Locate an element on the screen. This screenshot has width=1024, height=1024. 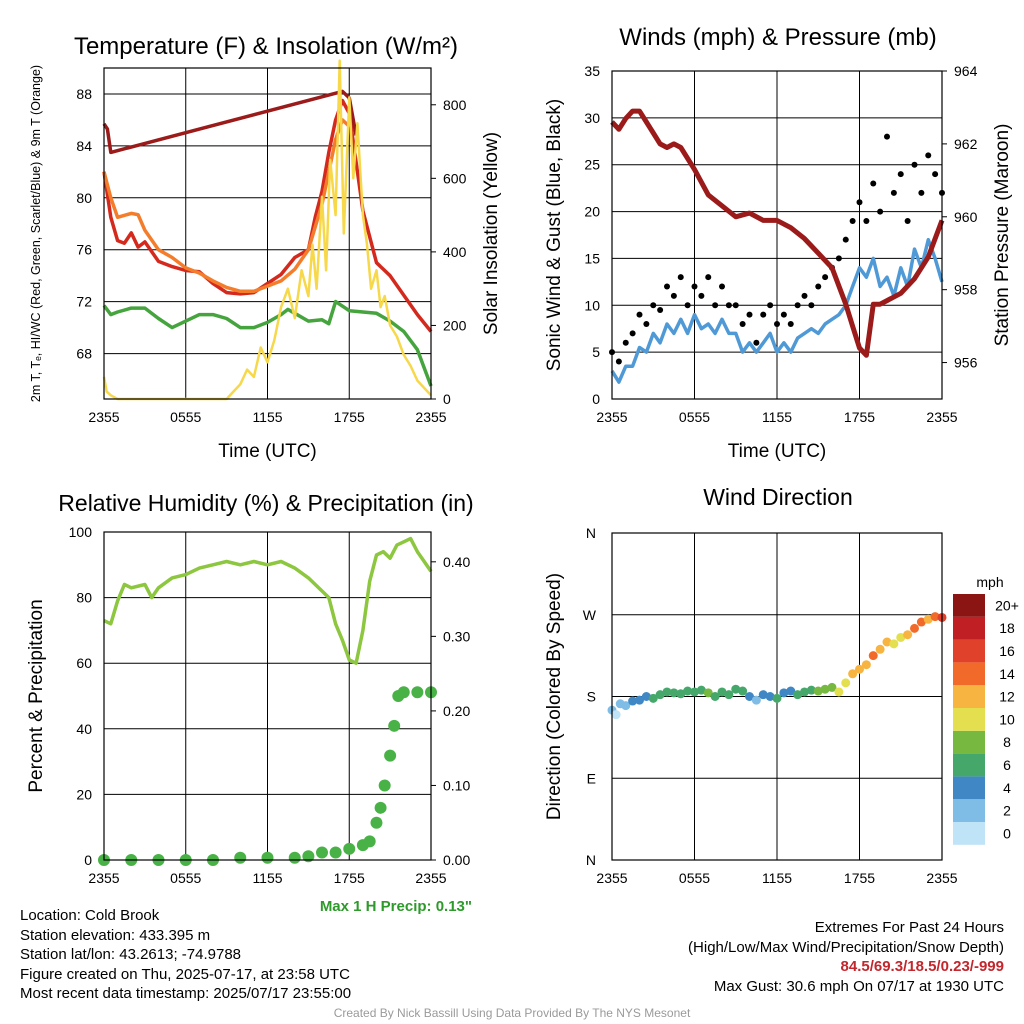
colorbar-label: 10 is located at coordinates (1007, 719).